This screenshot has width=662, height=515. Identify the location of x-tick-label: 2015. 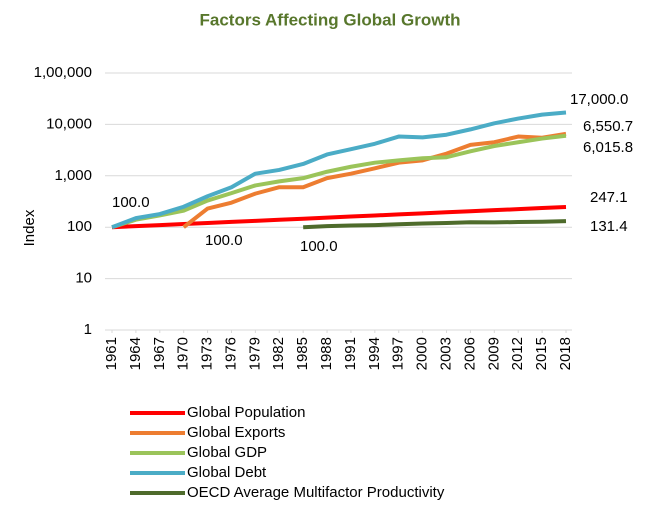
(541, 353).